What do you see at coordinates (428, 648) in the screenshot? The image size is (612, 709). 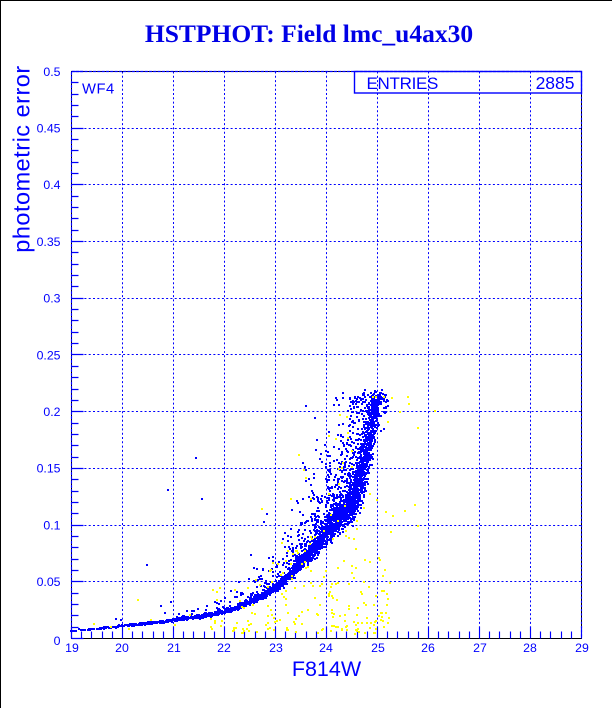 I see `svg-text: 26` at bounding box center [428, 648].